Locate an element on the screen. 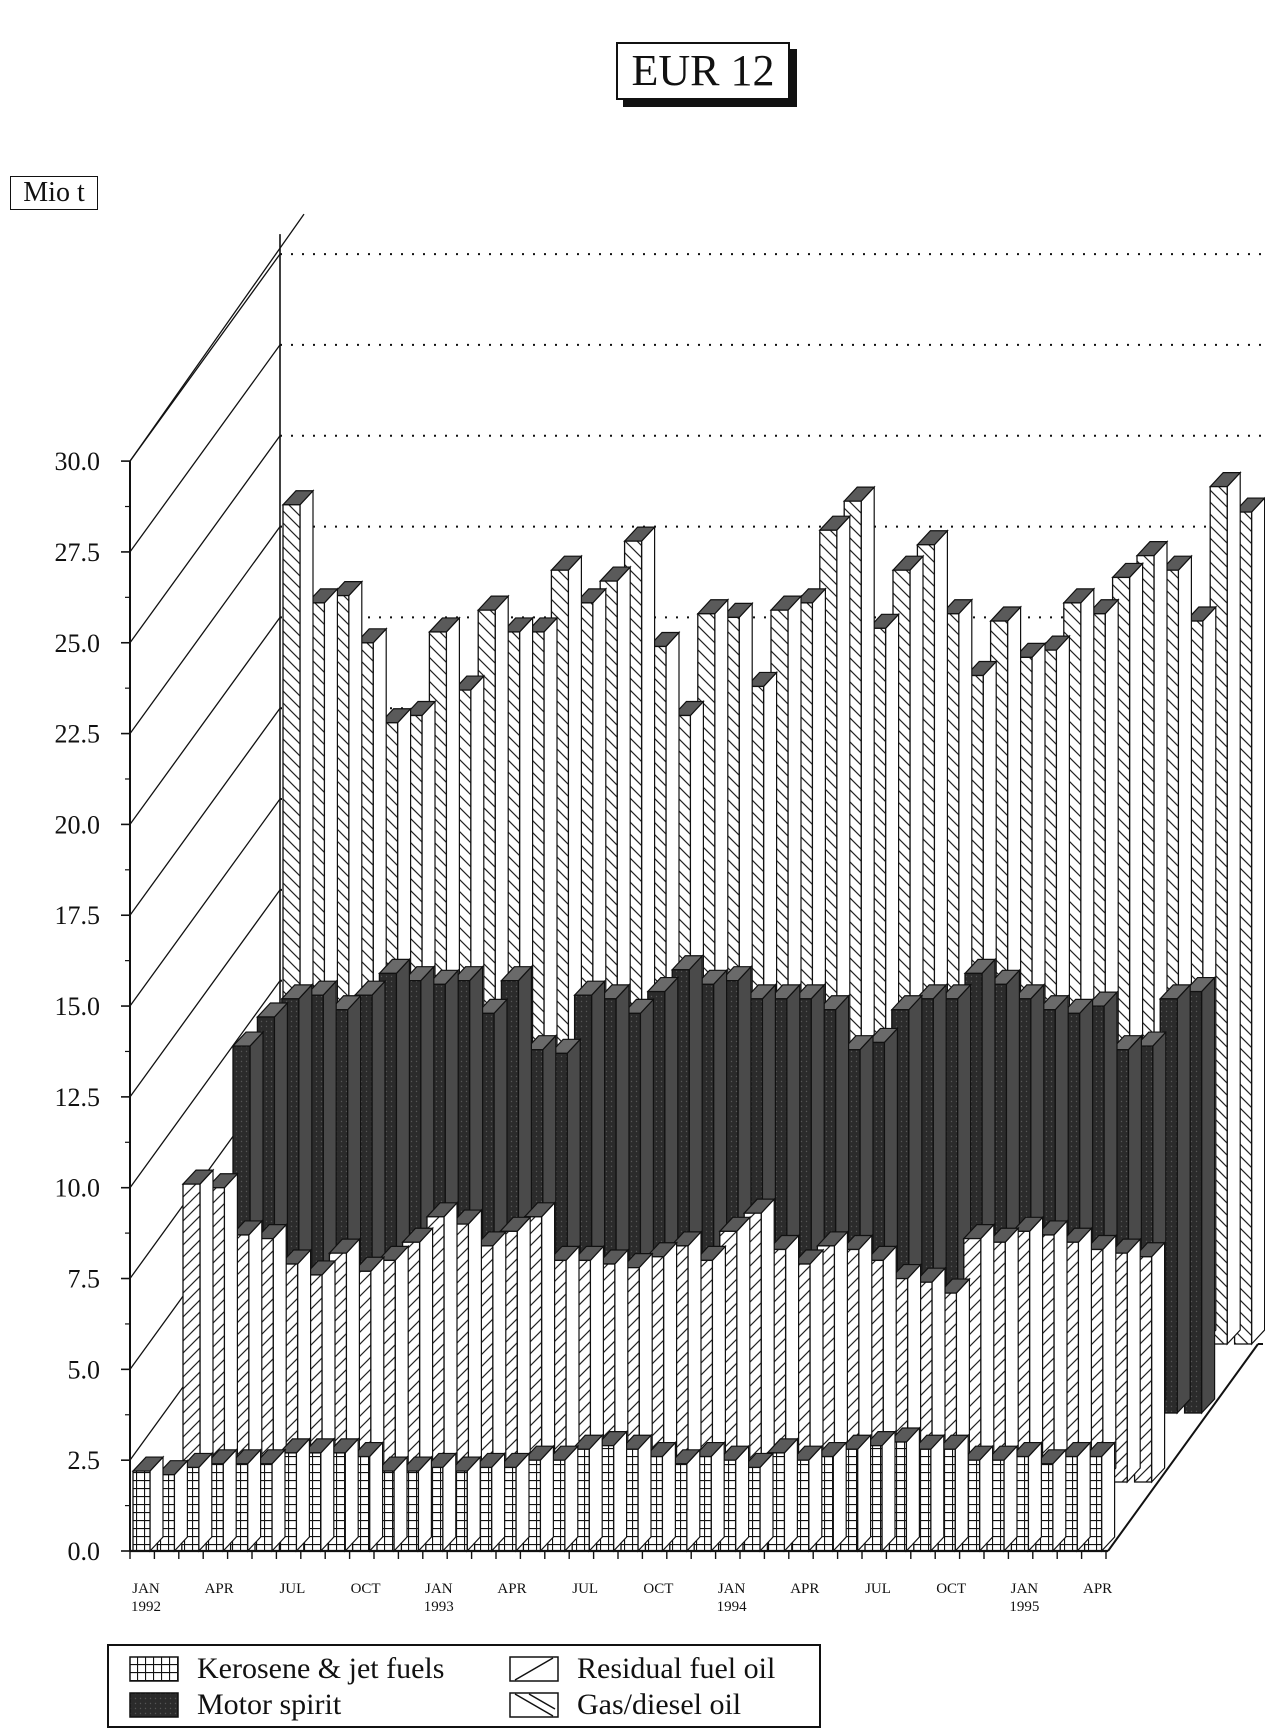 Image resolution: width=1265 pixels, height=1730 pixels. y-tick-label: 7.5 is located at coordinates (84, 1279).